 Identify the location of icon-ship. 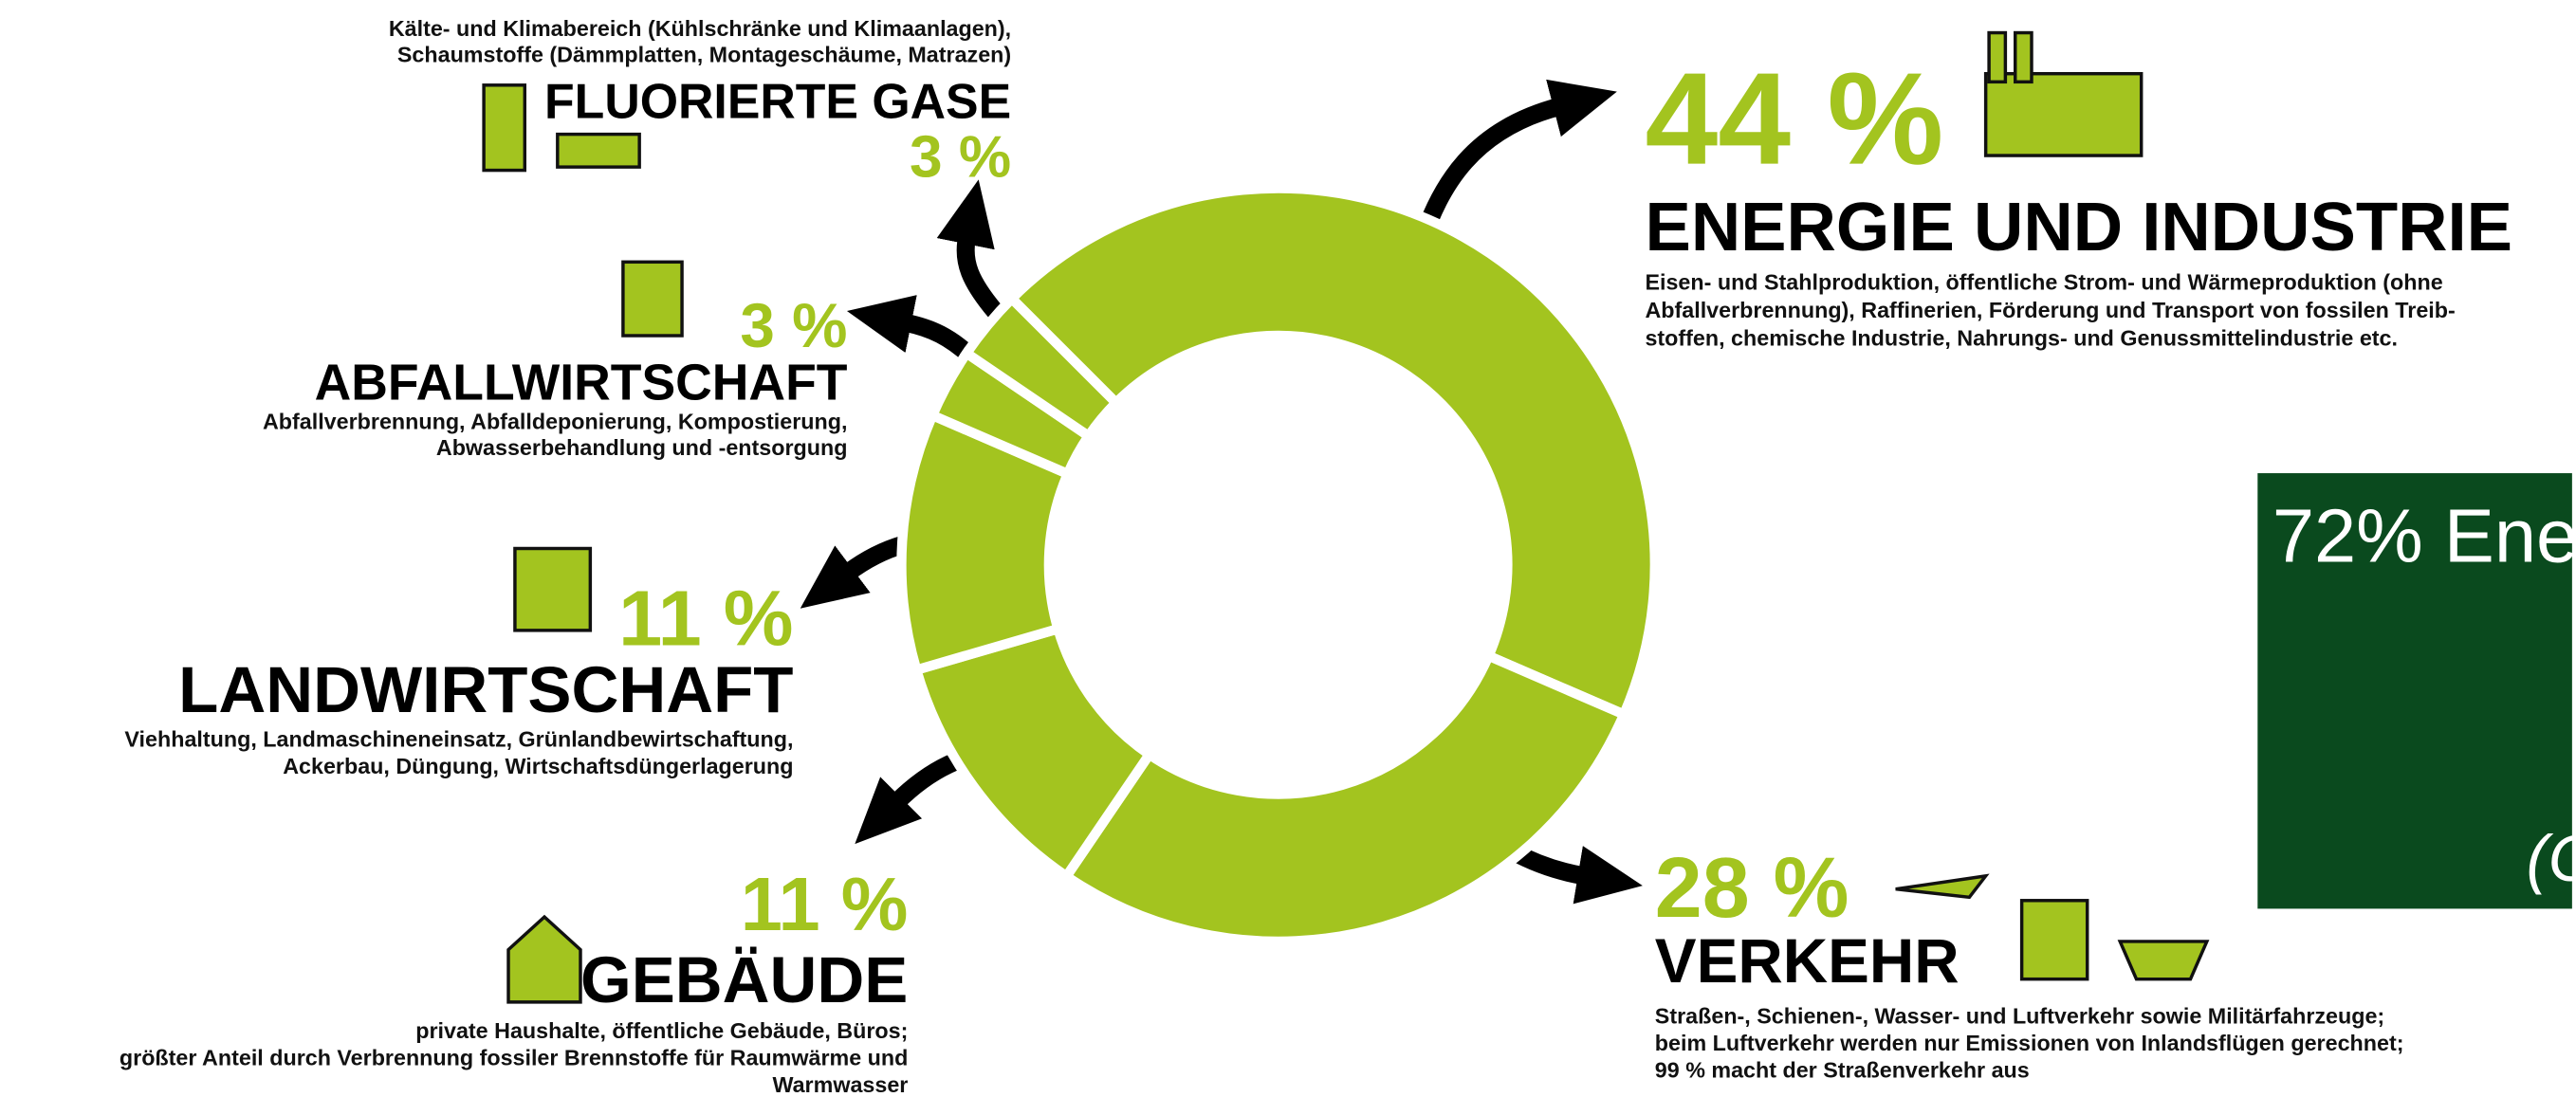
(2163, 960).